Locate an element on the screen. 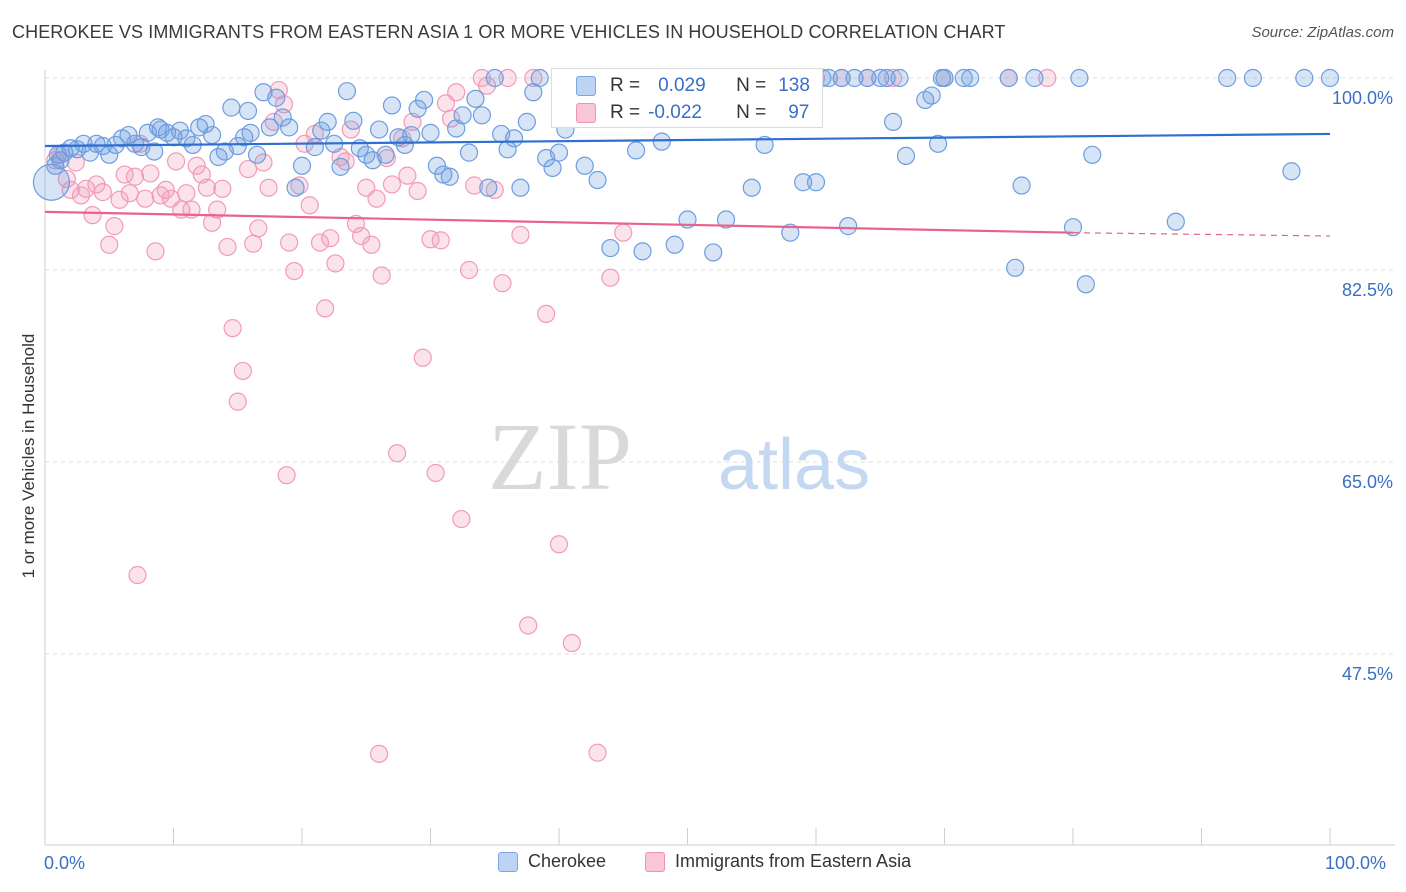 This screenshot has width=1406, height=892. bottom-legend: Cherokee Immigrants from Eastern Asia is located at coordinates (703, 864).